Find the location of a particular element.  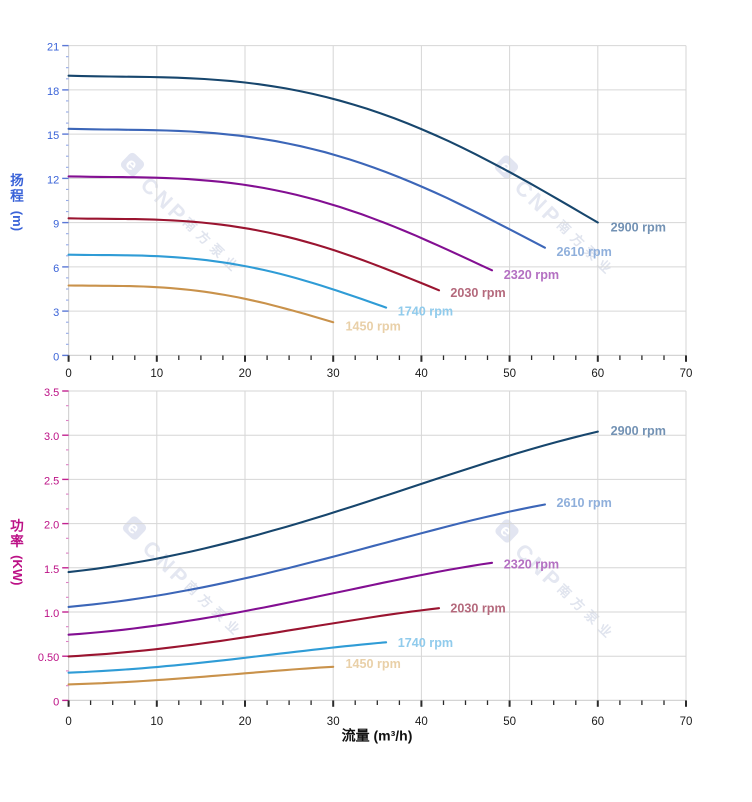

svg-text: (m) is located at coordinates (17, 221).